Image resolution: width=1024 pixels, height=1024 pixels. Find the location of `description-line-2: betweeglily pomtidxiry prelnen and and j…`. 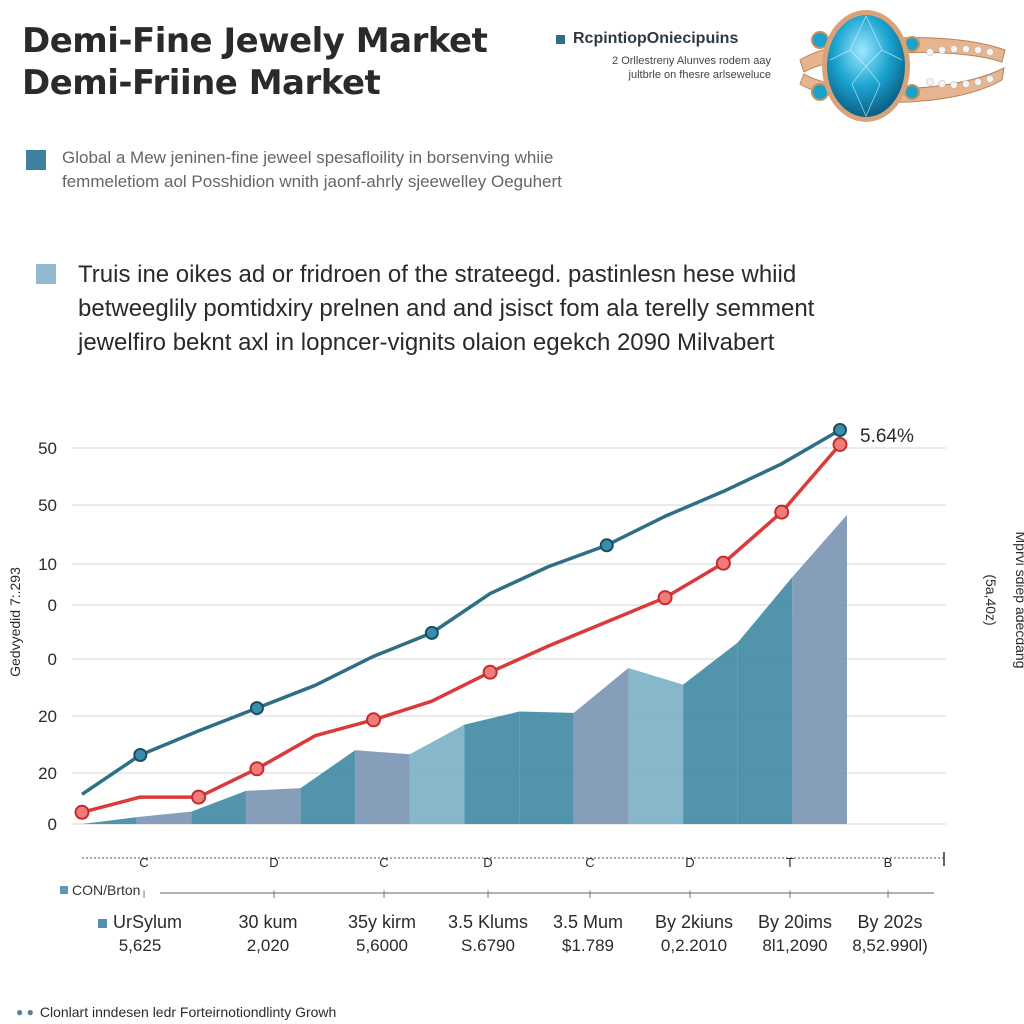

description-line-2: betweeglily pomtidxiry prelnen and and j… is located at coordinates (446, 308).